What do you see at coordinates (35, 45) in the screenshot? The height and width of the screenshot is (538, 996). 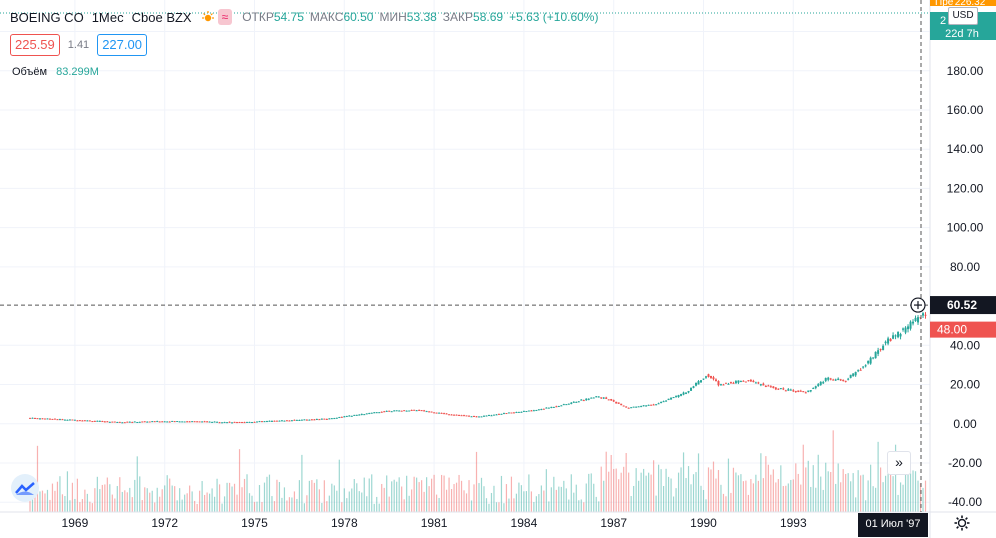 I see `bid-button: 225.59` at bounding box center [35, 45].